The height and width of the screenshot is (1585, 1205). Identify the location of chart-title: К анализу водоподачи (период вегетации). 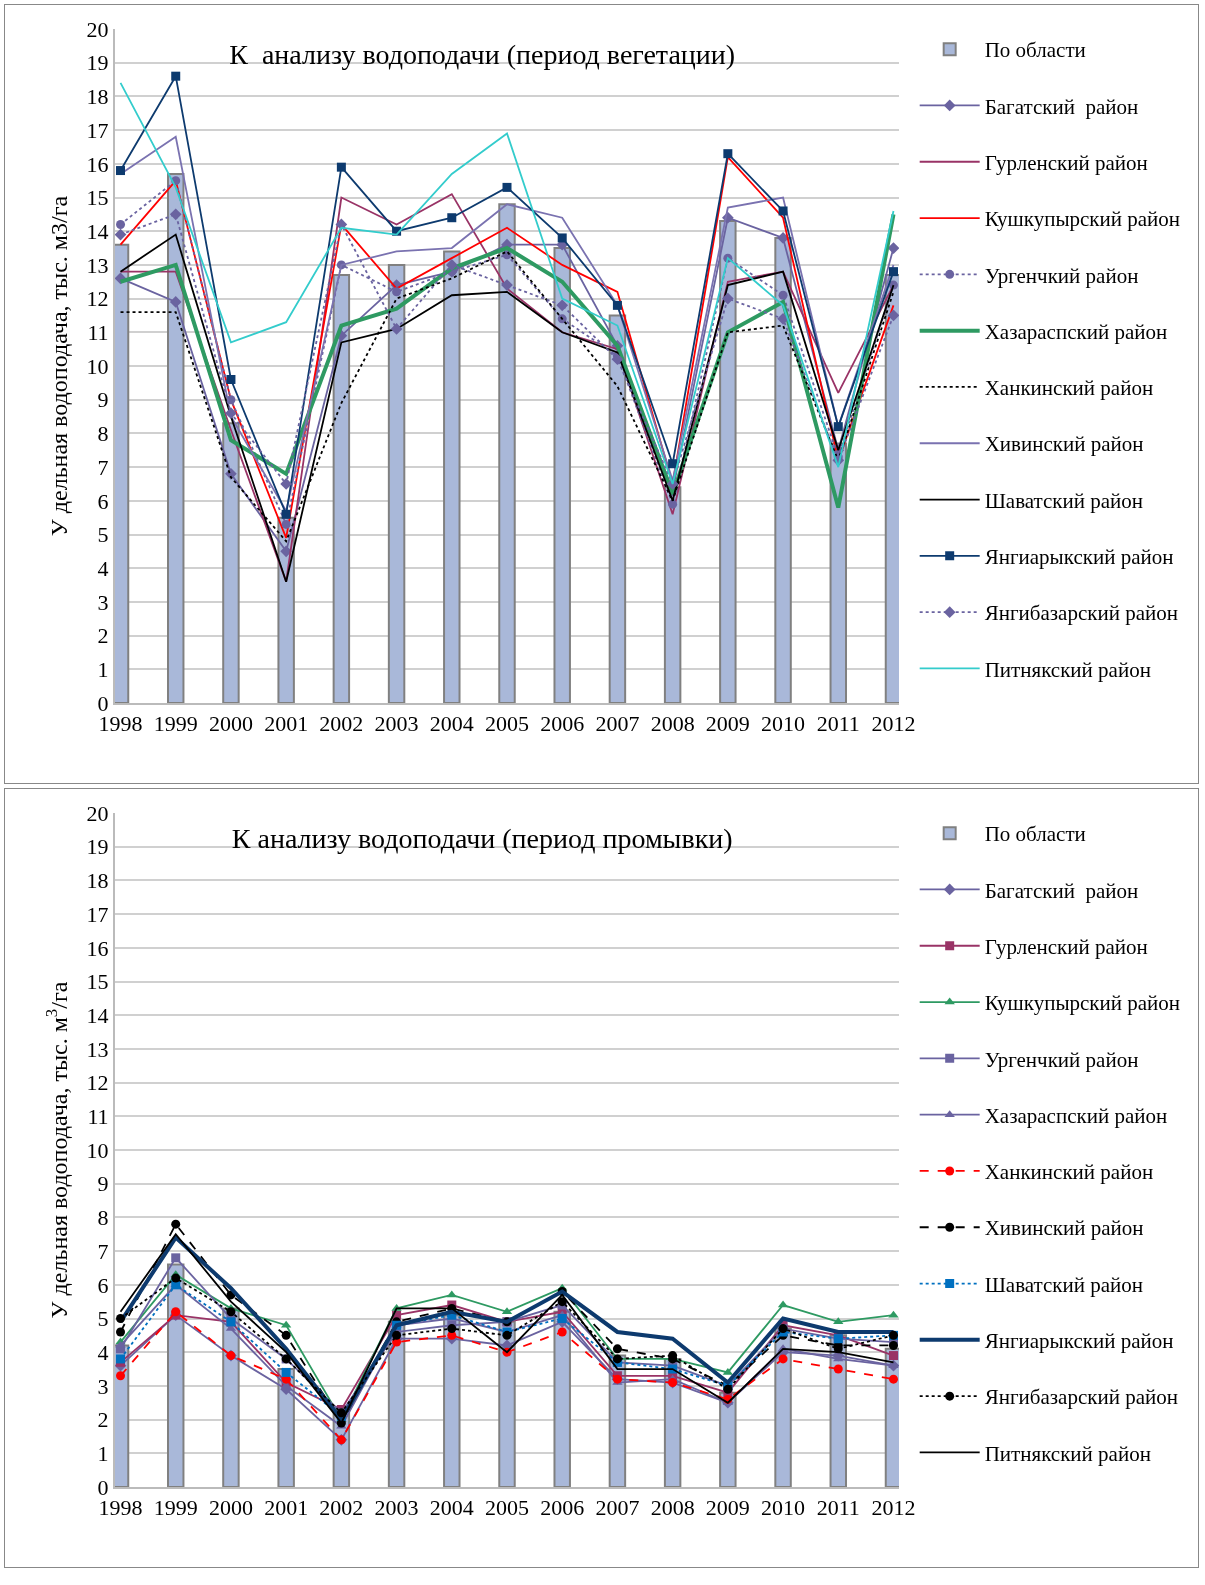
(482, 54).